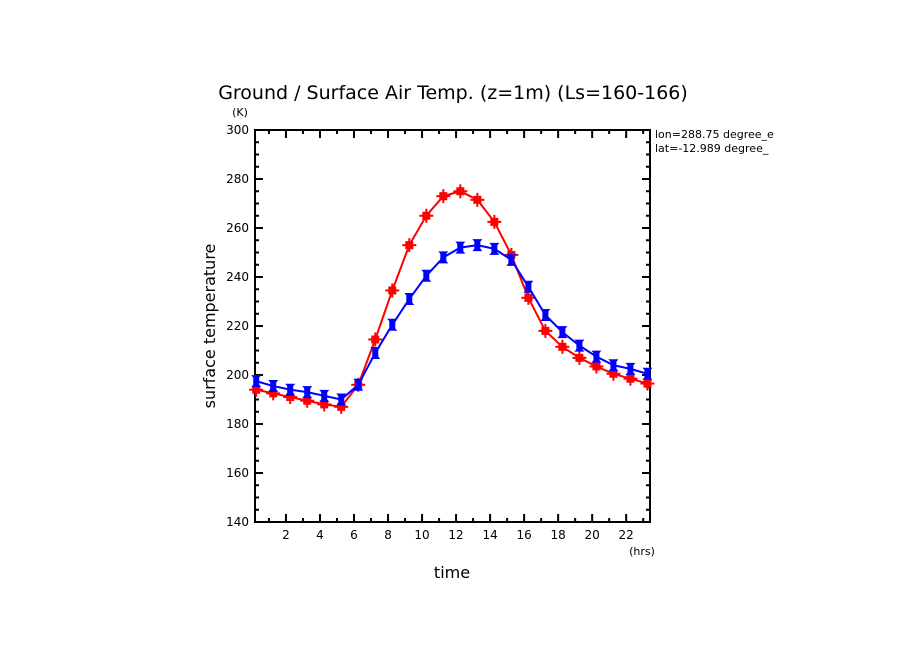  What do you see at coordinates (237, 326) in the screenshot?
I see `y-tick-label: 220` at bounding box center [237, 326].